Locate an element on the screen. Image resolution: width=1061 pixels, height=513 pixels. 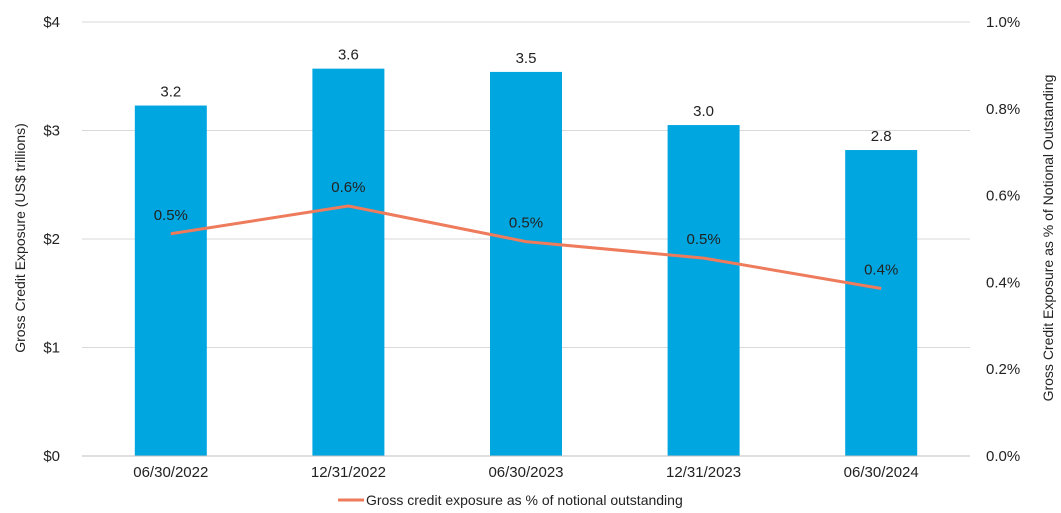
bar-data-label: 2.8 is located at coordinates (881, 136).